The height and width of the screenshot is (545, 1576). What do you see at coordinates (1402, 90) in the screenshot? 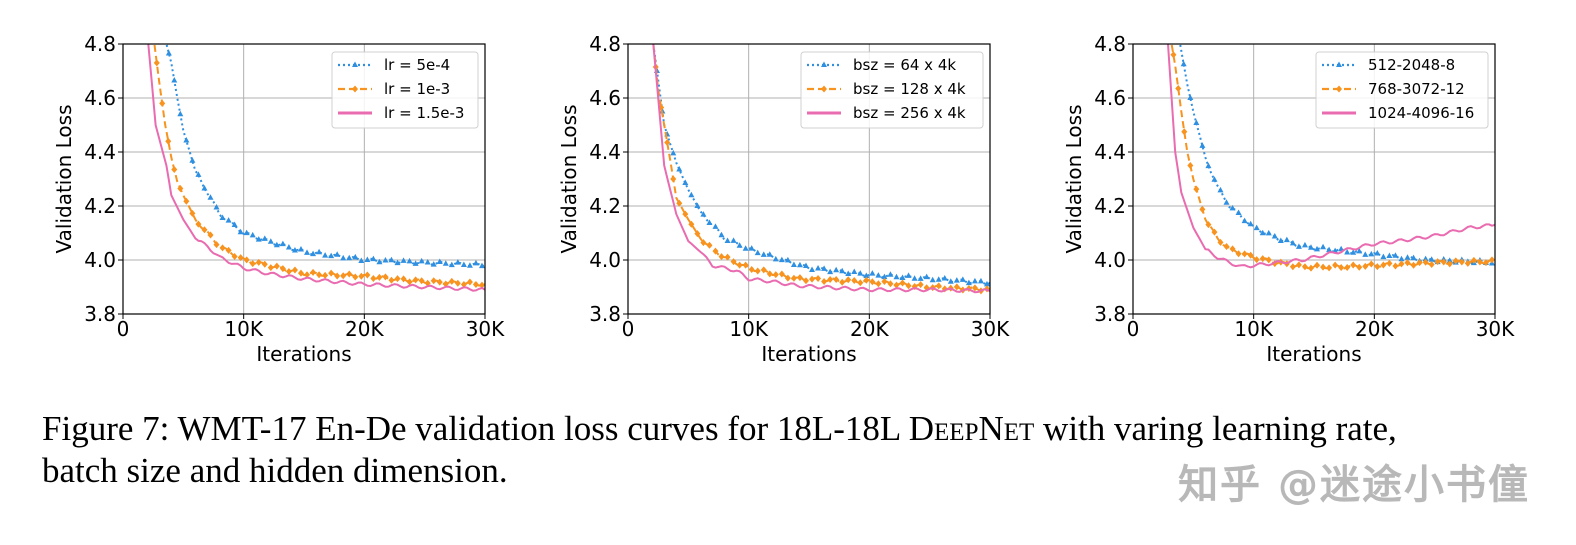
I see `legend: 512-2048-8 768-3072-12 1024-4096-16` at bounding box center [1402, 90].